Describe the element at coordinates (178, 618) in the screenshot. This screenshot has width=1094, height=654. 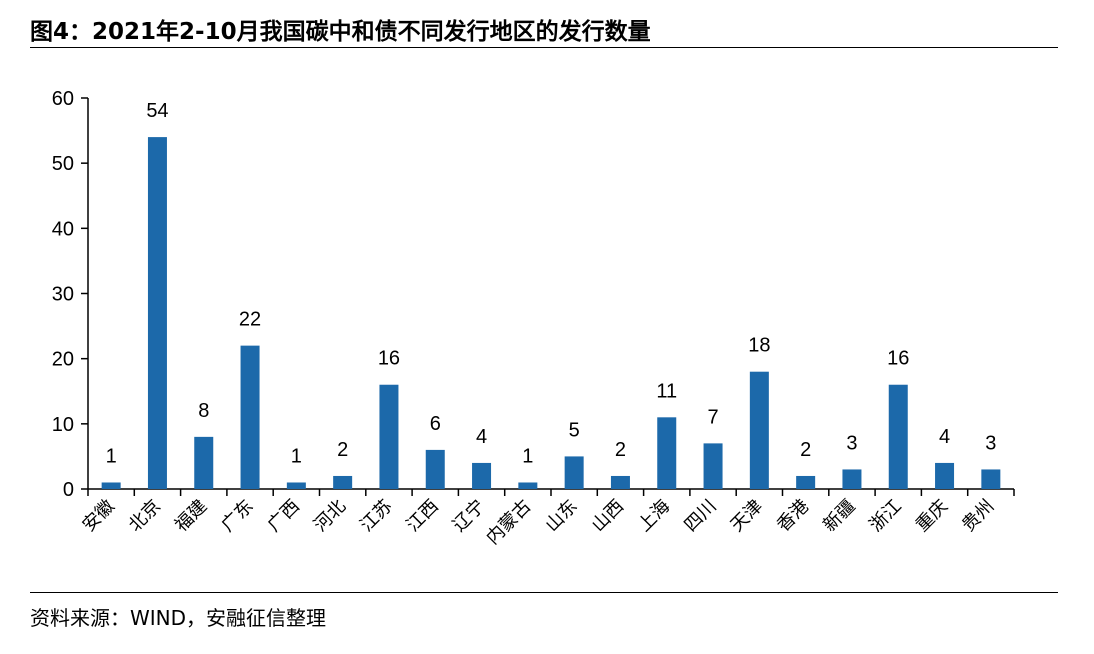
I see `source-note: 资料来源：WIND，安融征信整理` at that location.